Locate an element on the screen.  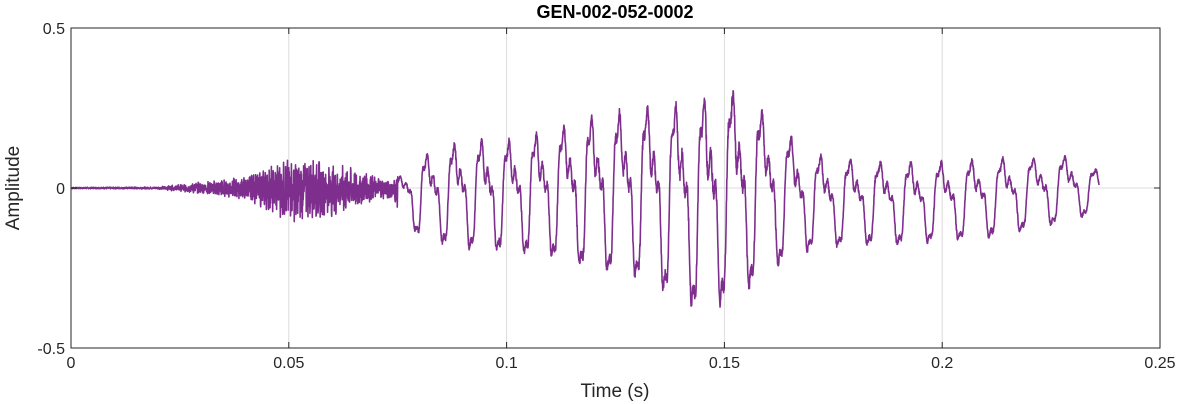
x-tick-label: 0.25 is located at coordinates (1159, 363).